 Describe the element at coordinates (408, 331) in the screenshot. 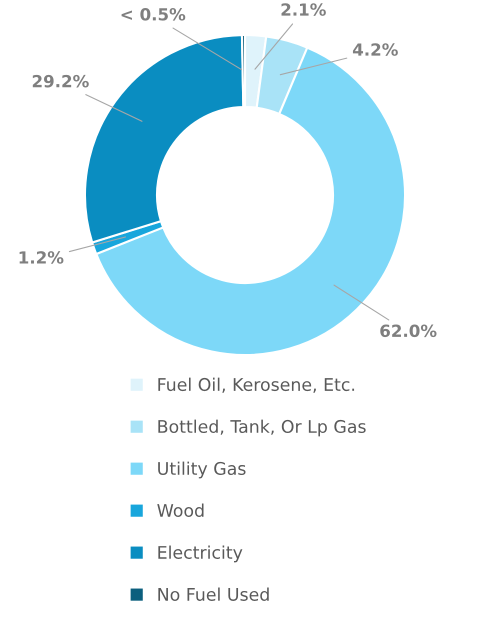

I see `data-label: 62.0%` at that location.